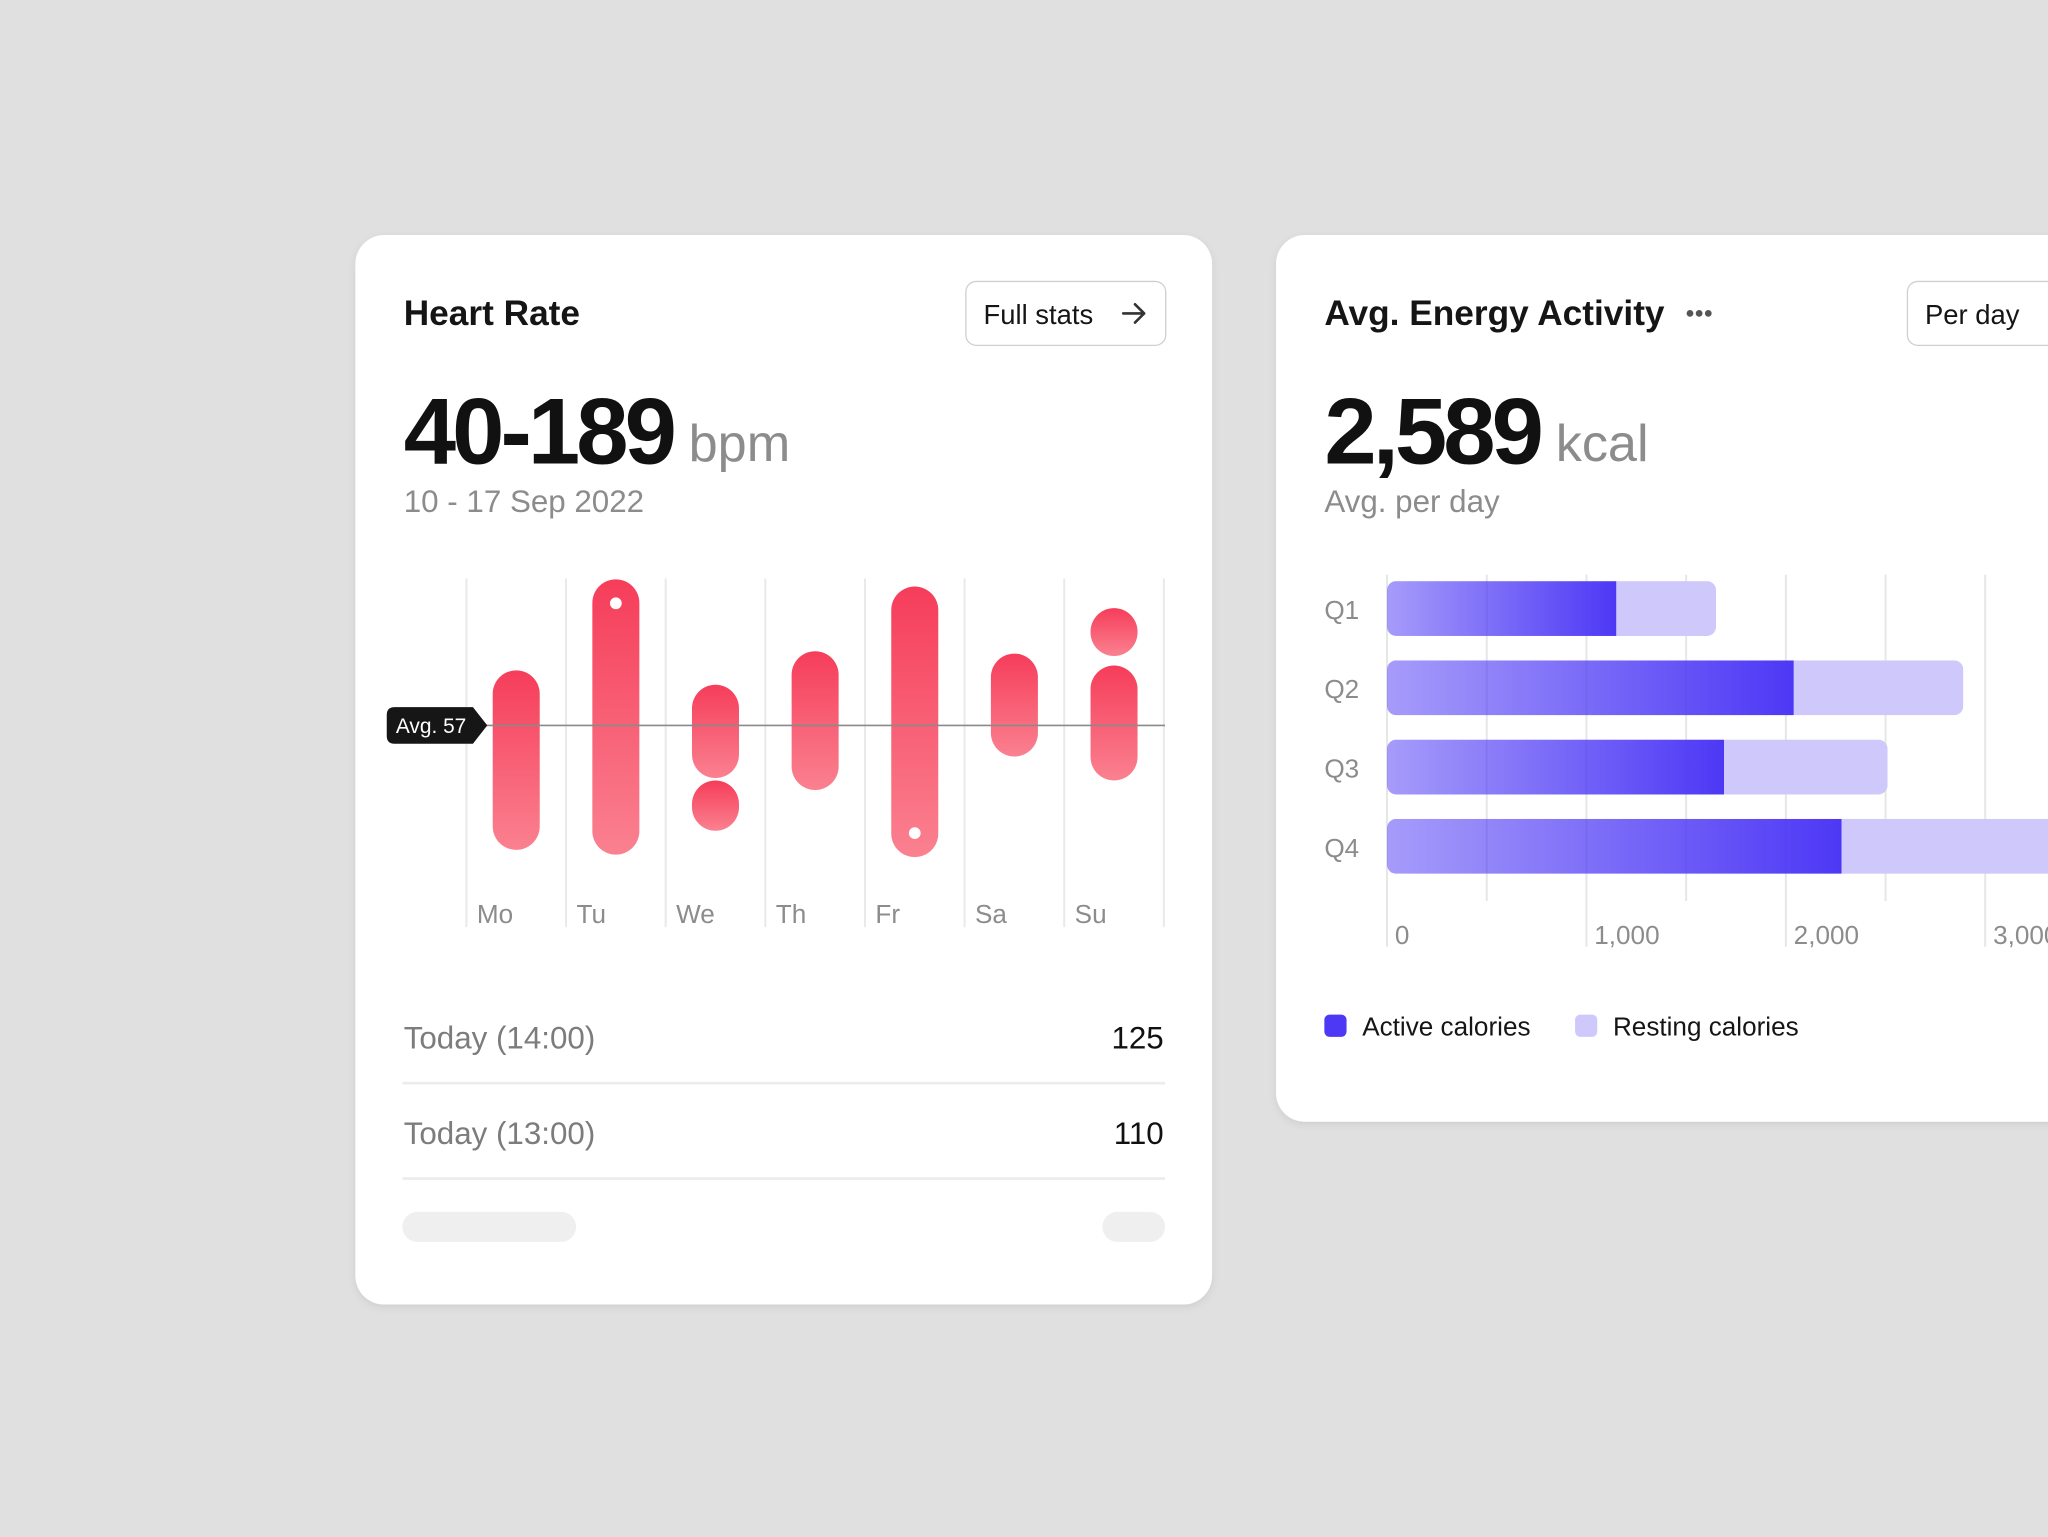 Image resolution: width=2048 pixels, height=1537 pixels. Describe the element at coordinates (1133, 313) in the screenshot. I see `arrow-icon` at that location.